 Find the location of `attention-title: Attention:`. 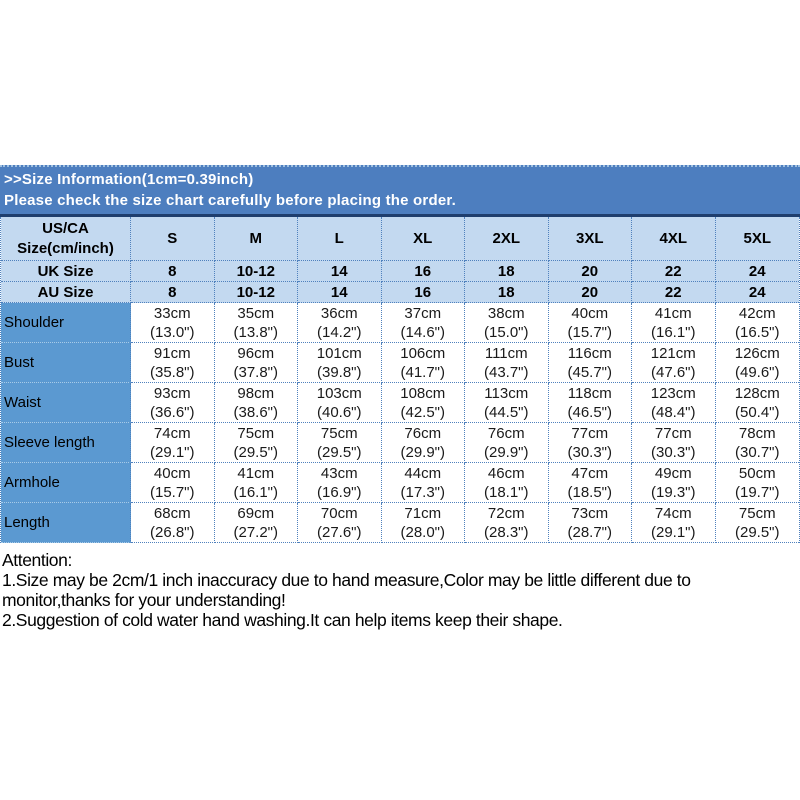

attention-title: Attention: is located at coordinates (37, 560).